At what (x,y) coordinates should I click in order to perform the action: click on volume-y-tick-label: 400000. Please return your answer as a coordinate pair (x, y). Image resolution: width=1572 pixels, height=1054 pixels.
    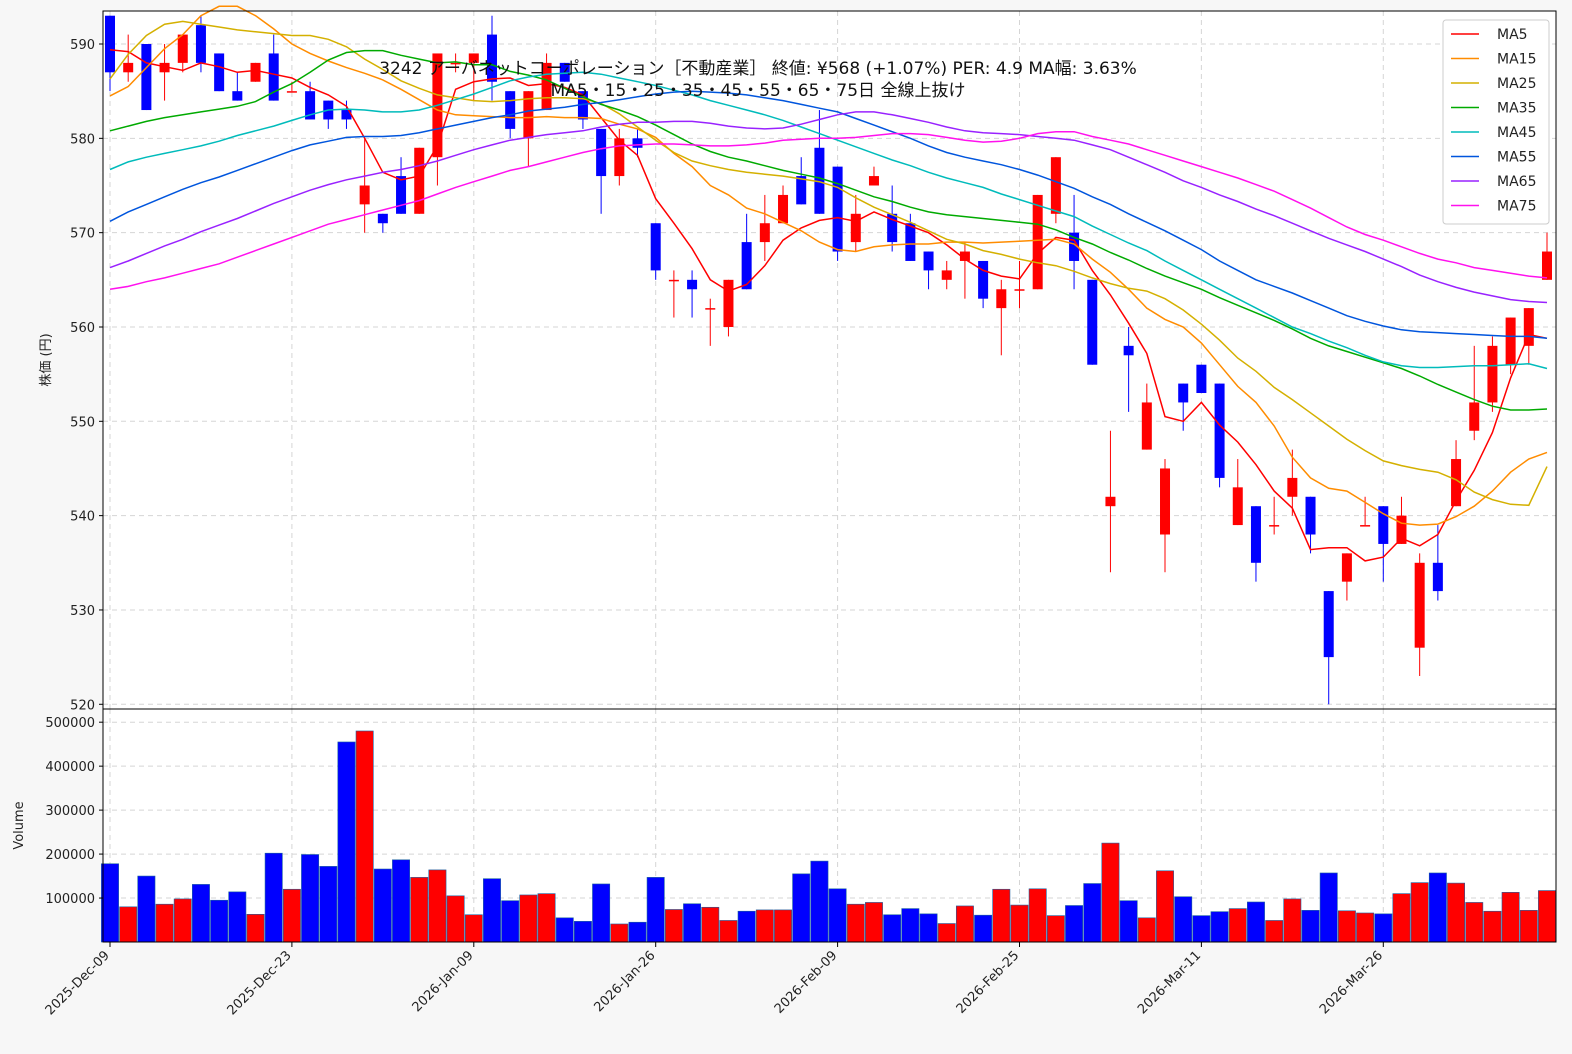
    Looking at the image, I should click on (70, 767).